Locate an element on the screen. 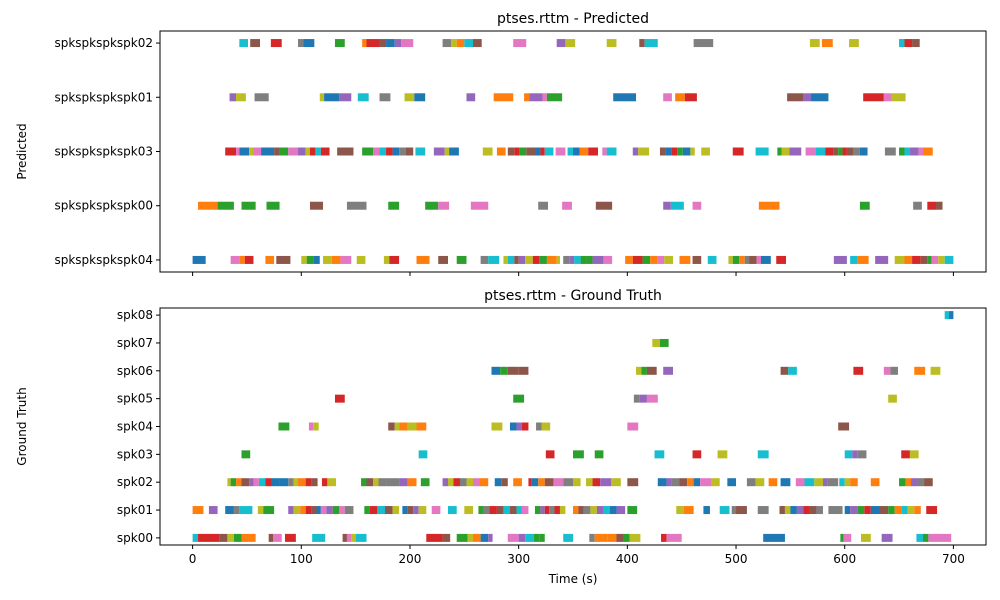 The width and height of the screenshot is (1000, 600). y-tick-label: spk03 is located at coordinates (135, 454).